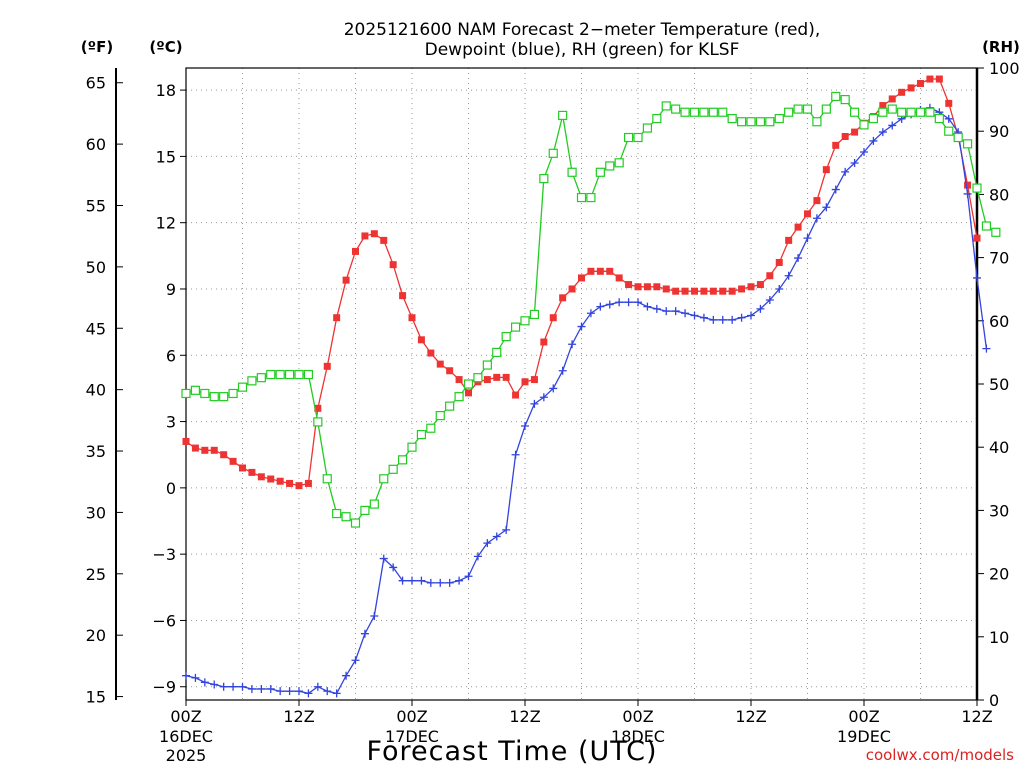 The image size is (1024, 768). I want to click on rh-tick-label: 30, so click(999, 510).